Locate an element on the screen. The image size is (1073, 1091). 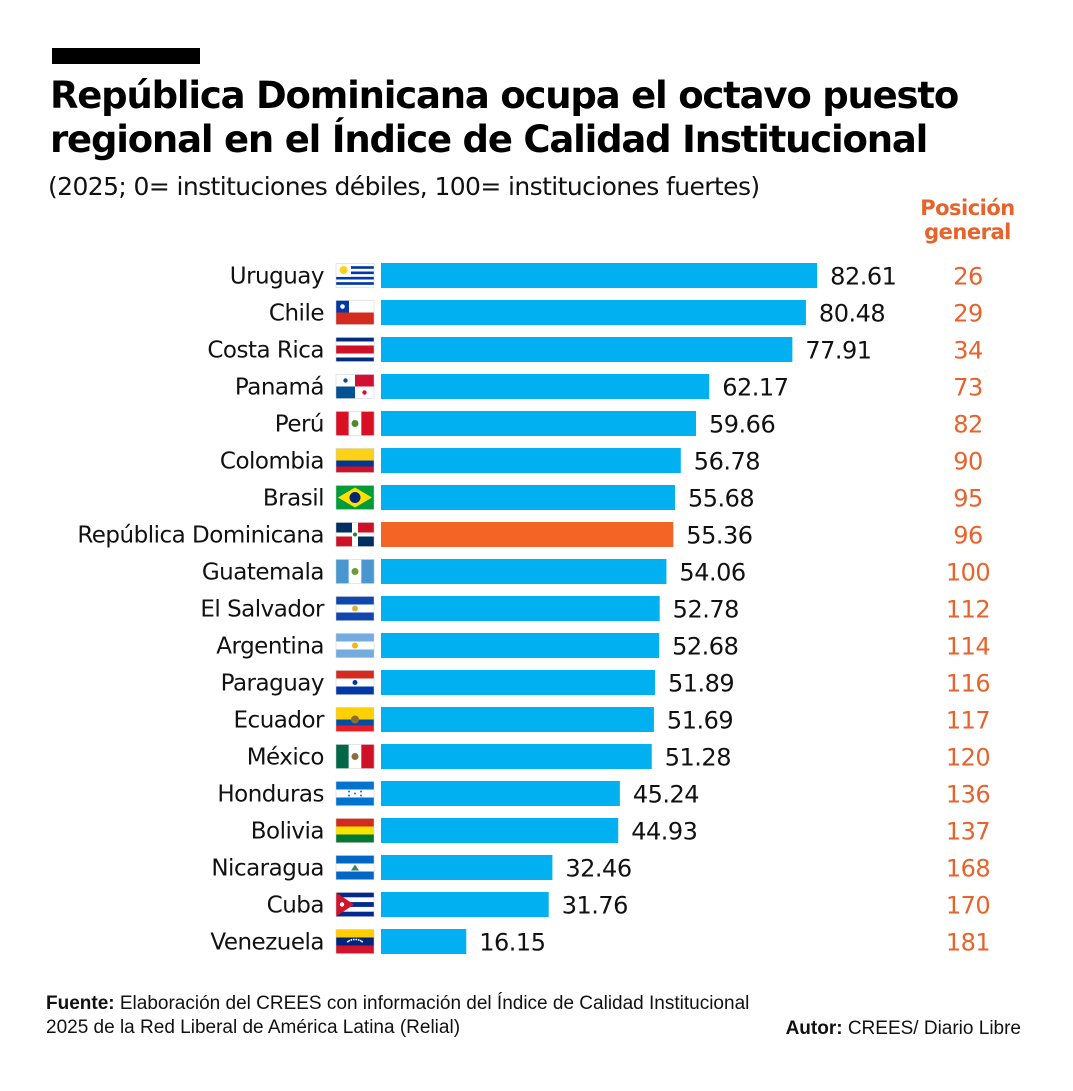
country-label: Honduras is located at coordinates (270, 795).